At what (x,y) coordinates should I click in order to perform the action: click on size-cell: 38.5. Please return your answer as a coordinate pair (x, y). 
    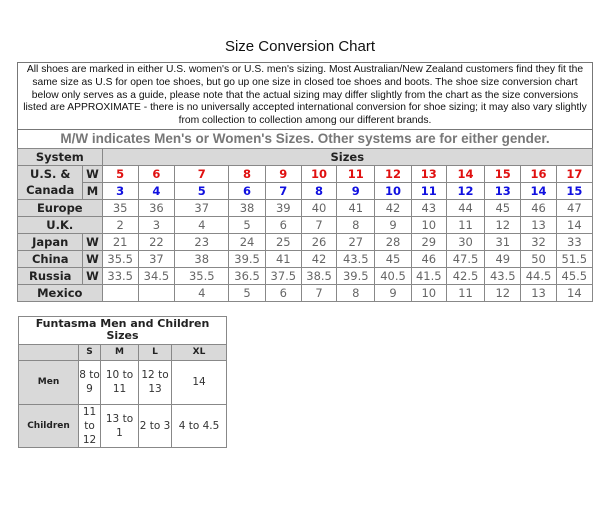
    Looking at the image, I should click on (319, 275).